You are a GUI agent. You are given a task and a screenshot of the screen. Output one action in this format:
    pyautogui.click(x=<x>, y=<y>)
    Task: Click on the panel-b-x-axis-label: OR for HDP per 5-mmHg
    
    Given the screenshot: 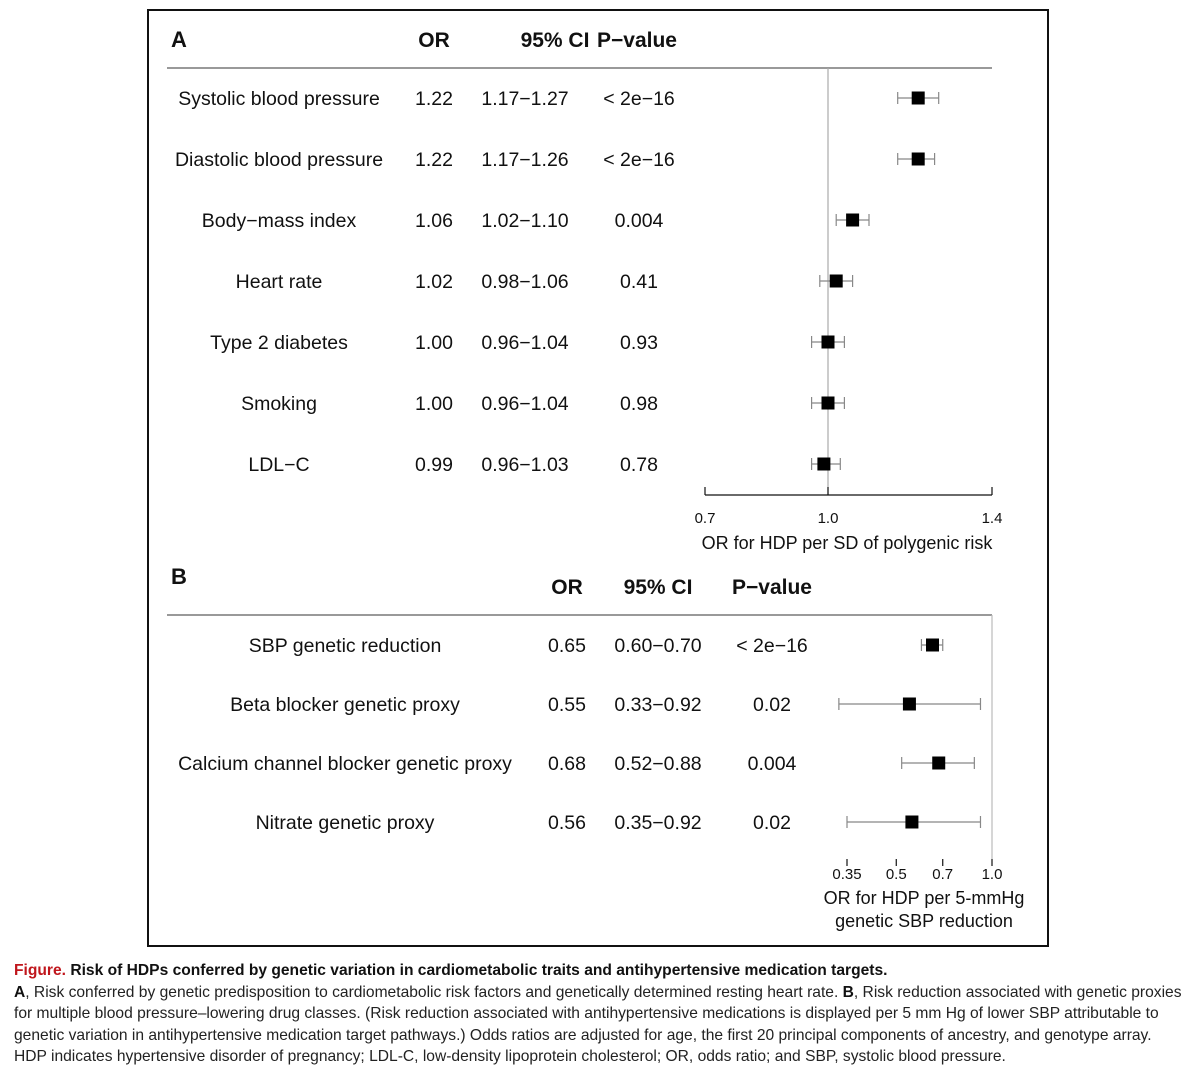 What is the action you would take?
    pyautogui.click(x=924, y=898)
    